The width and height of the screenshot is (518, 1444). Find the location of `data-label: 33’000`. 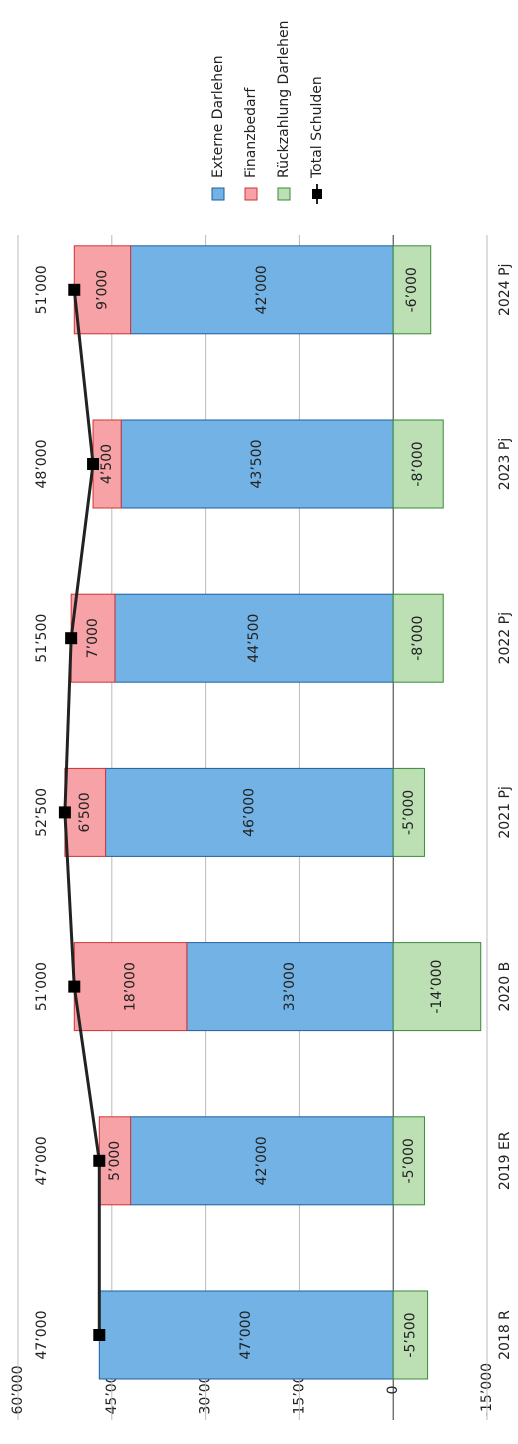

data-label: 33’000 is located at coordinates (290, 986).